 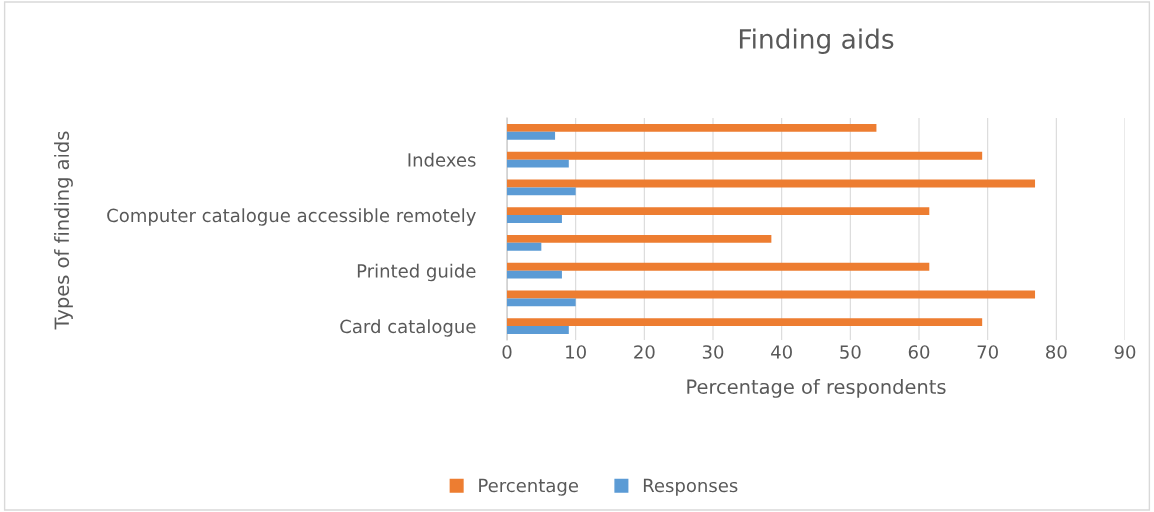 What do you see at coordinates (987, 352) in the screenshot?
I see `x-tick-label: 70` at bounding box center [987, 352].